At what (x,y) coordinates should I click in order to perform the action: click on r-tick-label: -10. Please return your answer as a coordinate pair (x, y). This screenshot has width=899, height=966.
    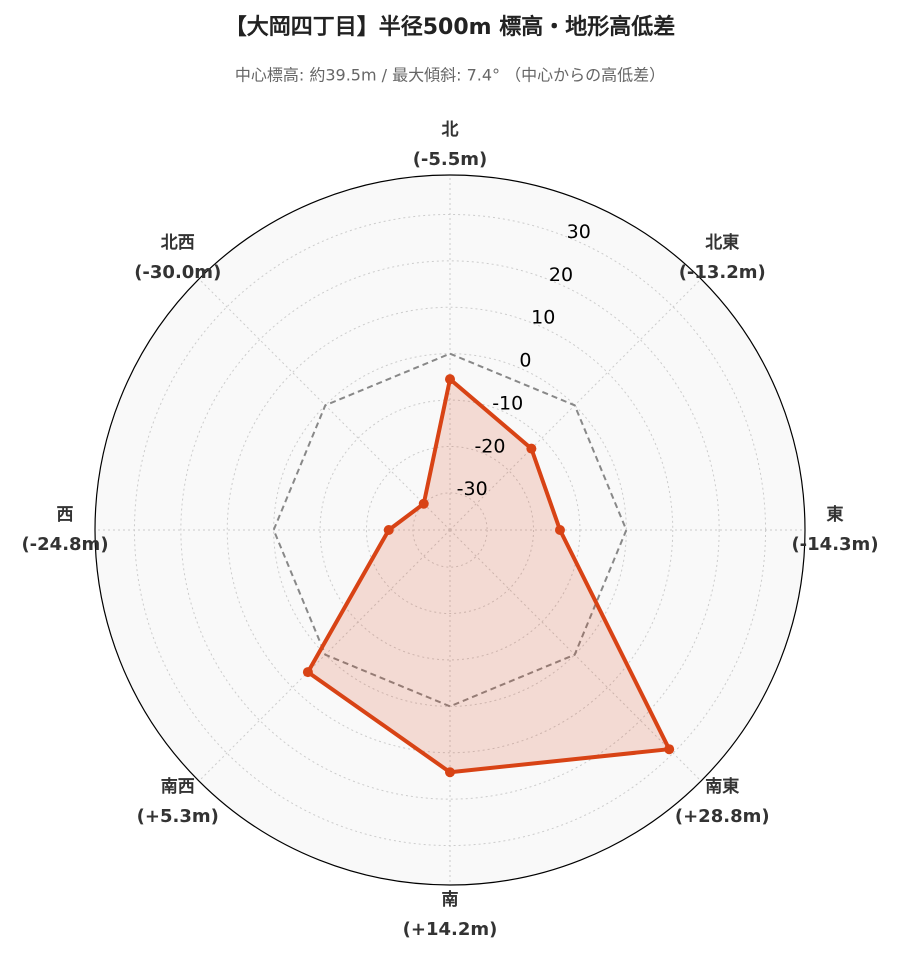
    Looking at the image, I should click on (507, 403).